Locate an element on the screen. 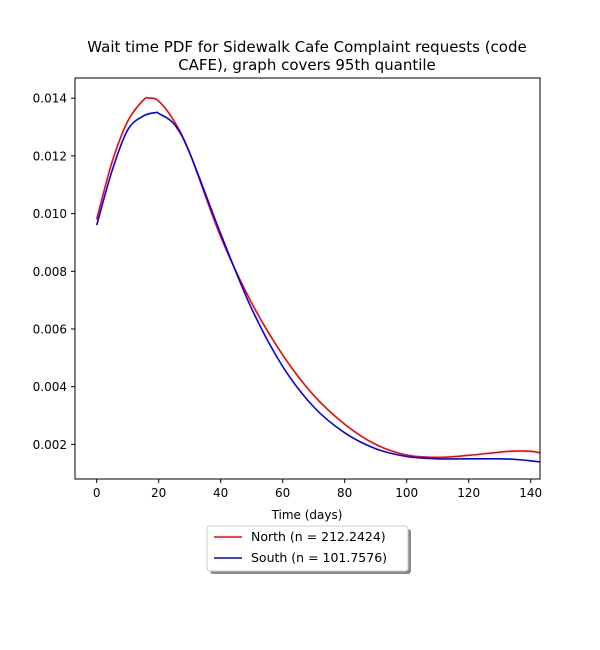 The width and height of the screenshot is (600, 650). legend-label-south: South (n = 101.7576) is located at coordinates (319, 557).